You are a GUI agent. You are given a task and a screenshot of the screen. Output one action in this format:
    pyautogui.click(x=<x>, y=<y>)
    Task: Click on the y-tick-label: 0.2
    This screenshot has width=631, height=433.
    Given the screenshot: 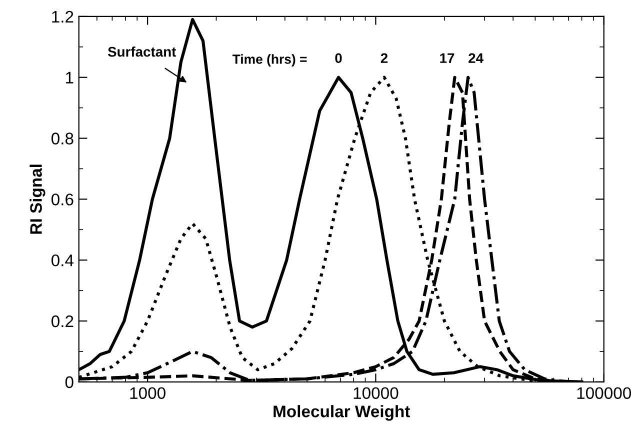 What is the action you would take?
    pyautogui.click(x=63, y=321)
    